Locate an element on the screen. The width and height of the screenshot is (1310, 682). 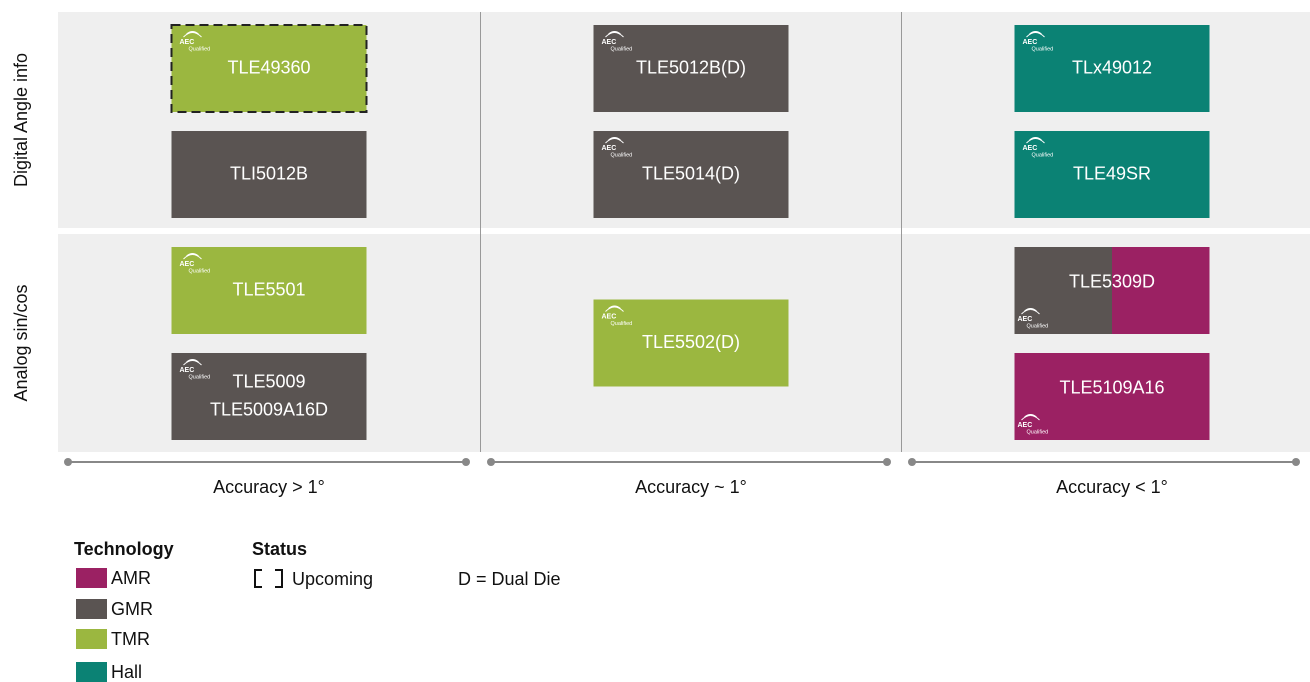
product: TLE5502(D) is located at coordinates (691, 343).